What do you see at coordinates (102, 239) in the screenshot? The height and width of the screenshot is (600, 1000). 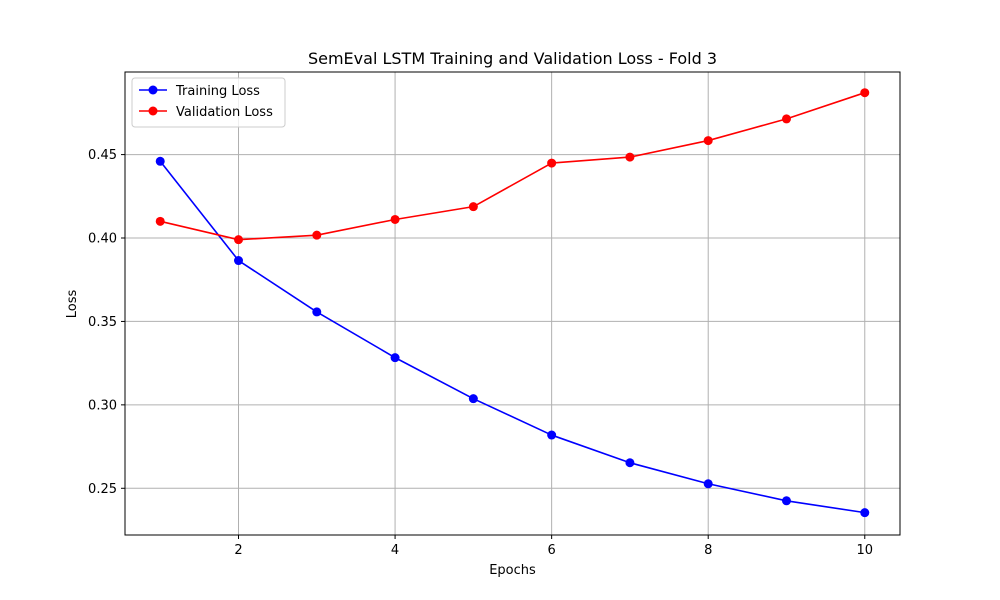 I see `y-tick-label: 0.40` at bounding box center [102, 239].